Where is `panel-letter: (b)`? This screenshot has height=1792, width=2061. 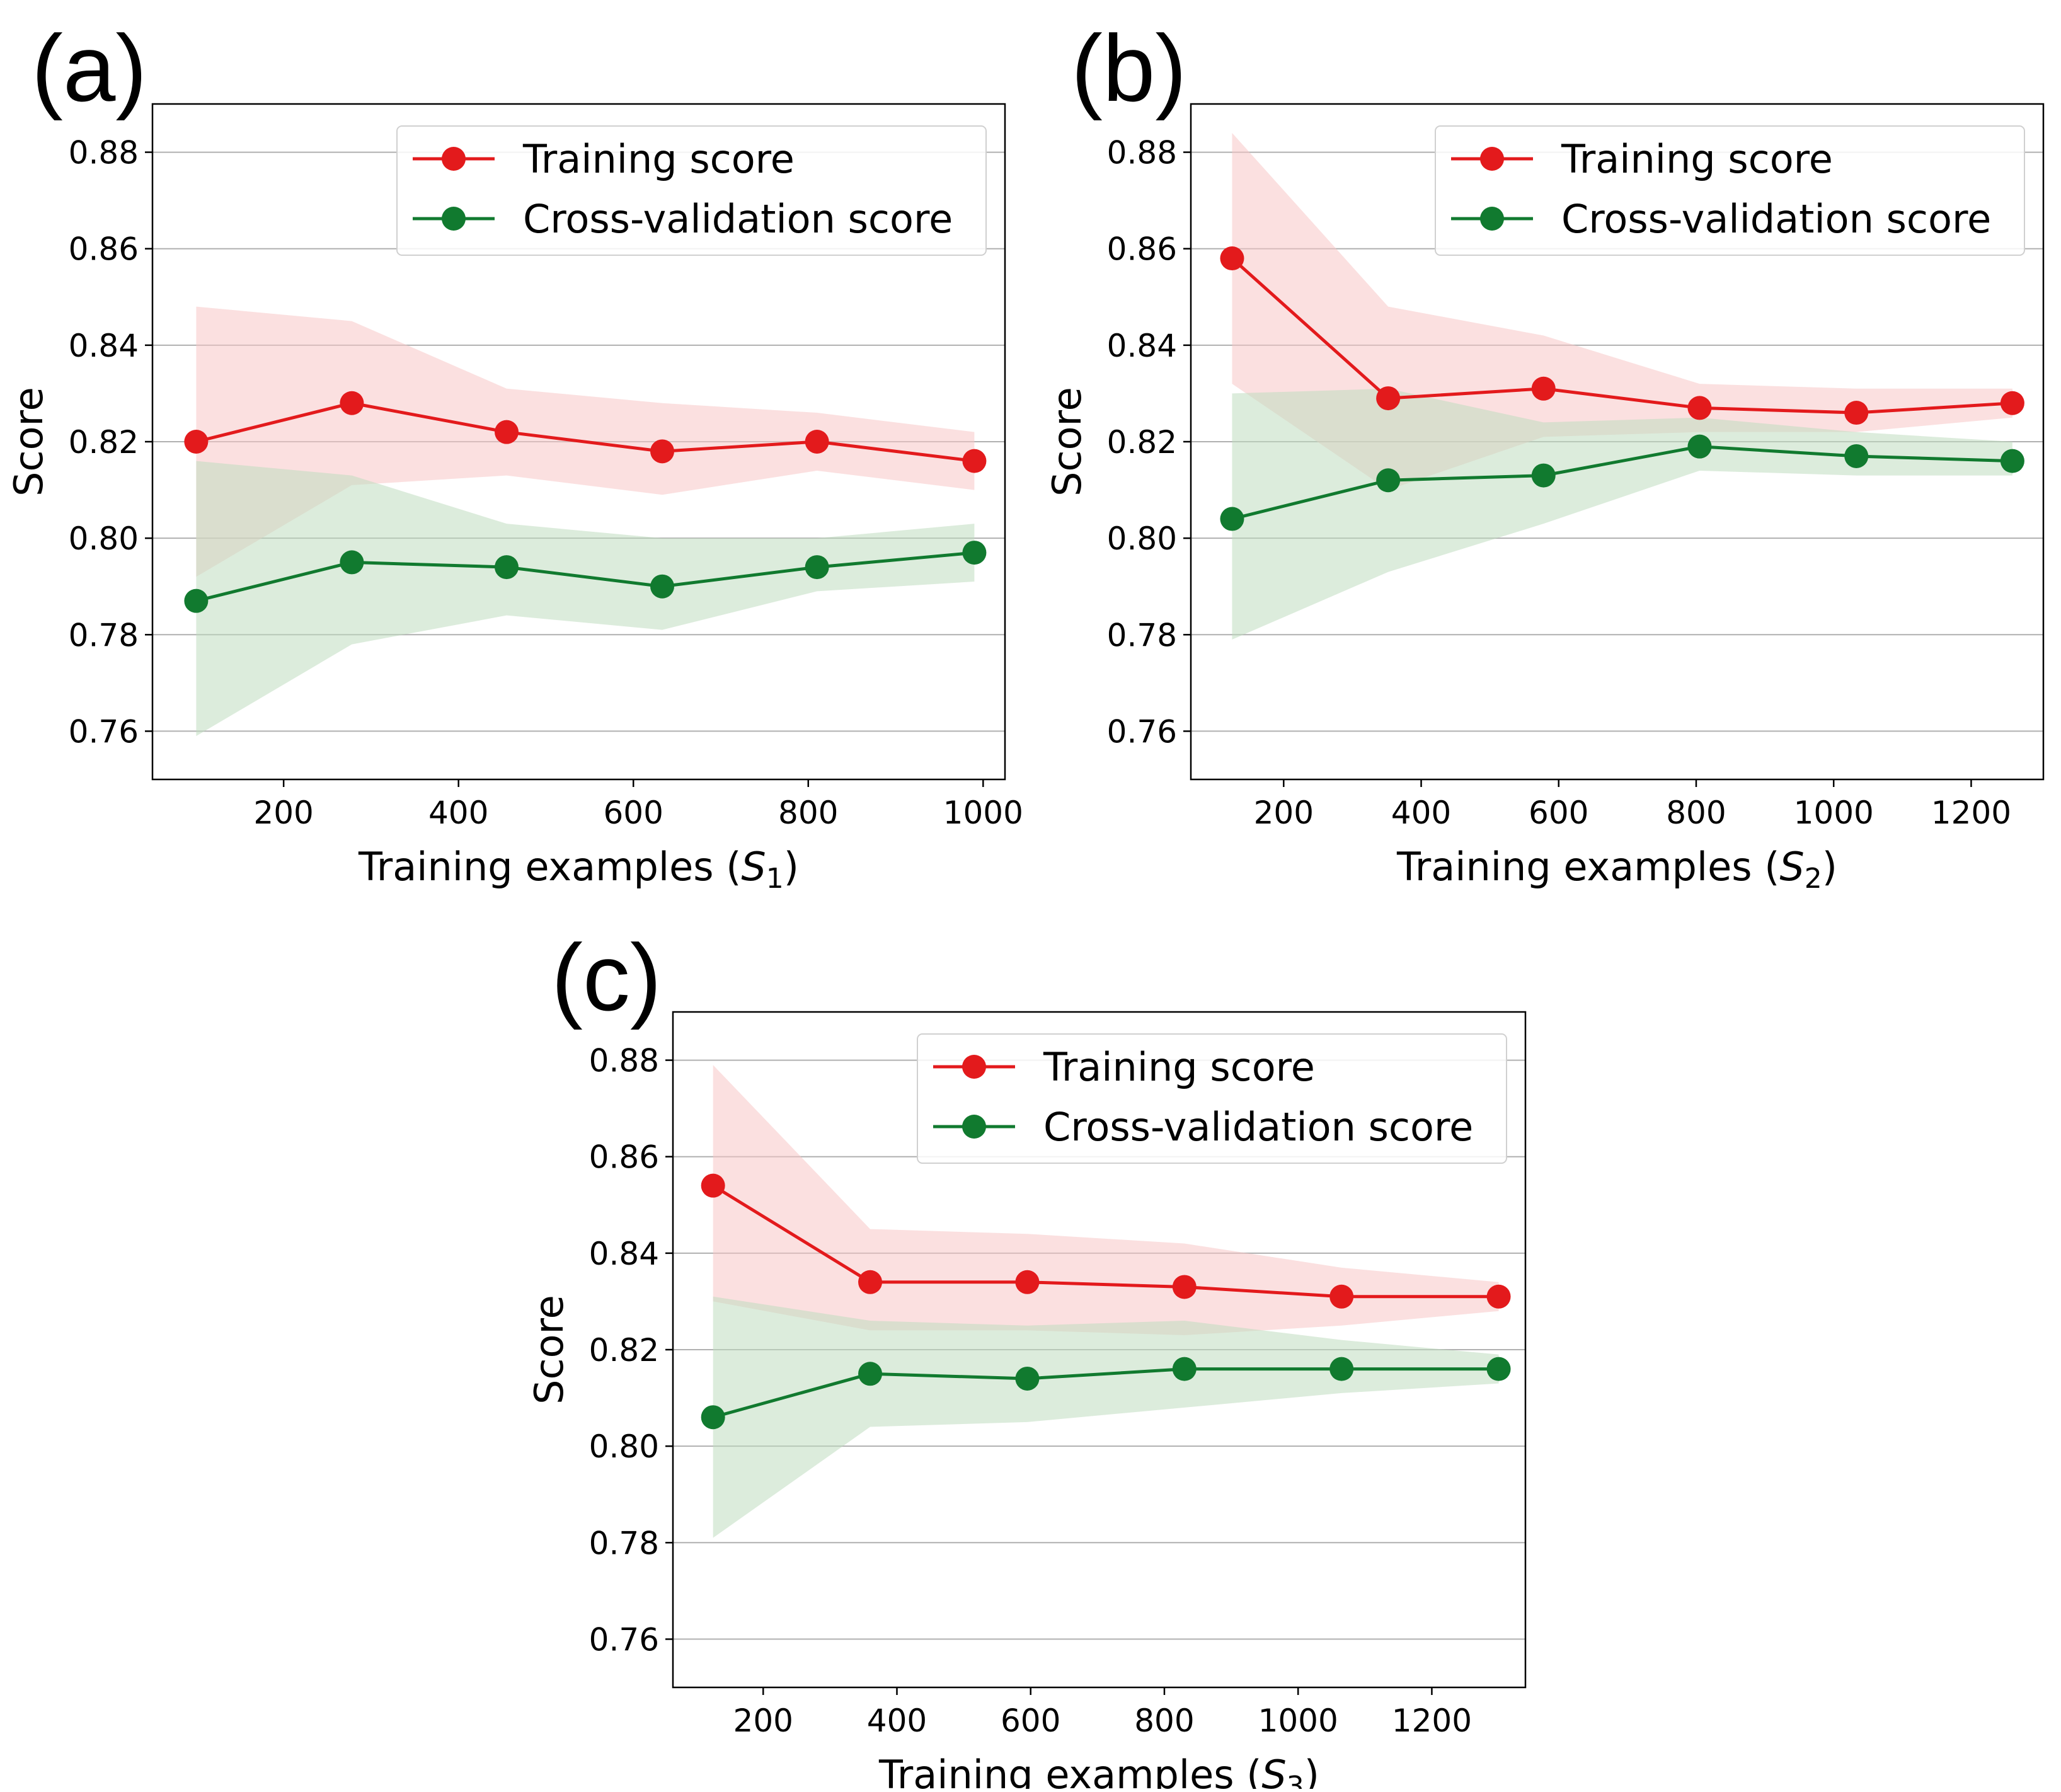
panel-letter: (b) is located at coordinates (1128, 68).